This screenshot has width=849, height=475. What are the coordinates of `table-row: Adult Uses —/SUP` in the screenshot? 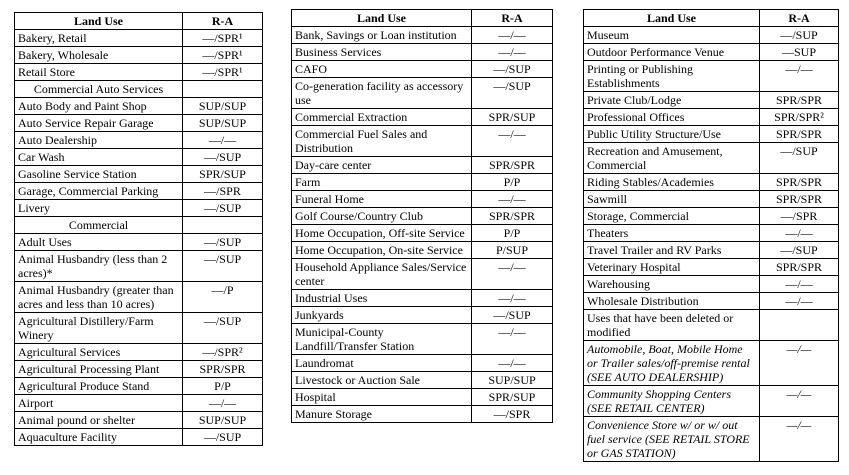 It's located at (138, 242).